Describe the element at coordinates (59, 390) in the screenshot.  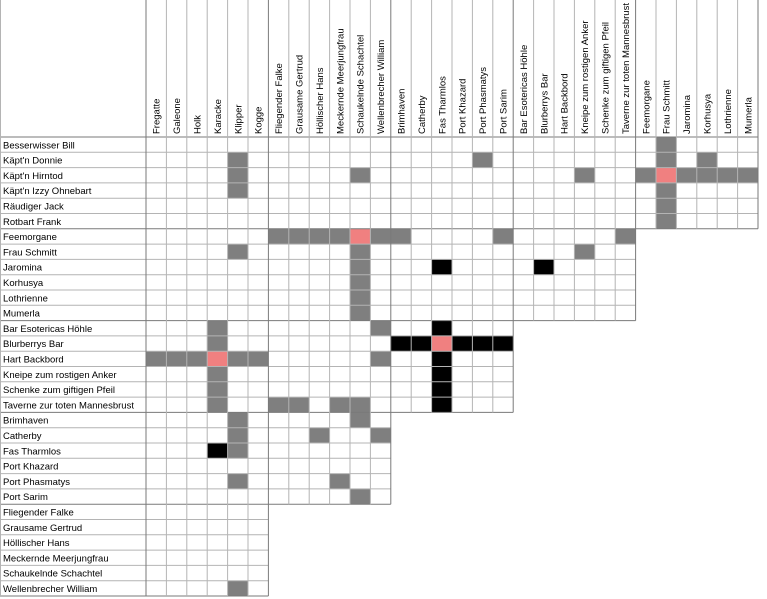
I see `row-label-schenke-zum-giftigen-pfeil: Schenke zum giftigen Pfeil` at that location.